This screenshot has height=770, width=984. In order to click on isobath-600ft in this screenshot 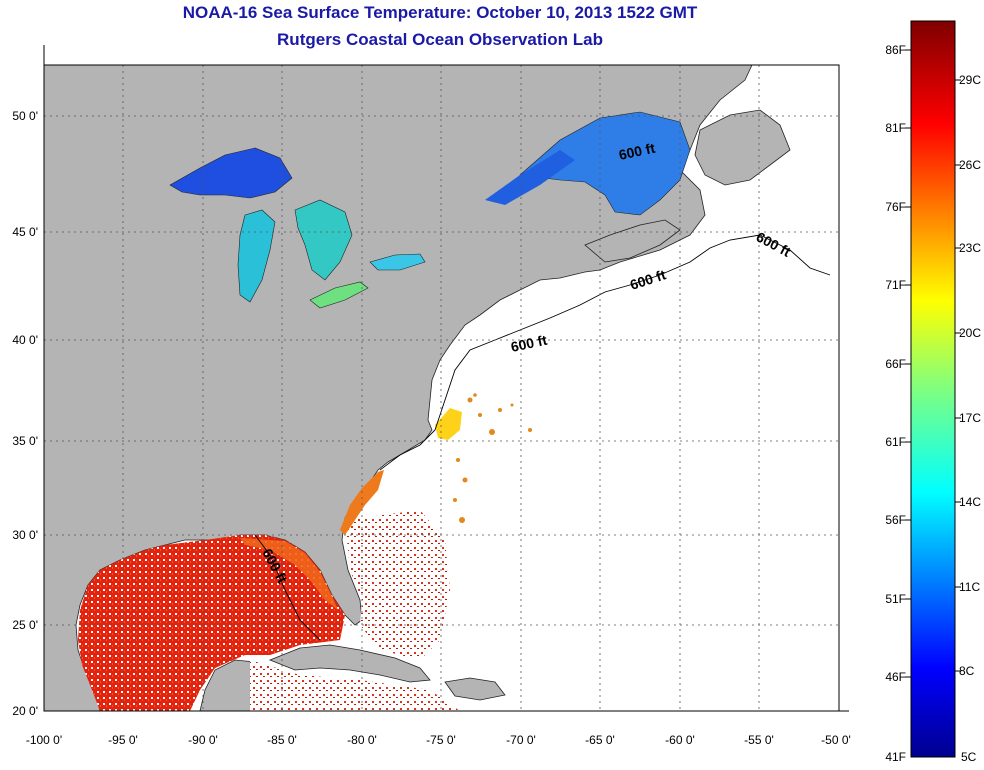, I will do `click(605, 352)`.